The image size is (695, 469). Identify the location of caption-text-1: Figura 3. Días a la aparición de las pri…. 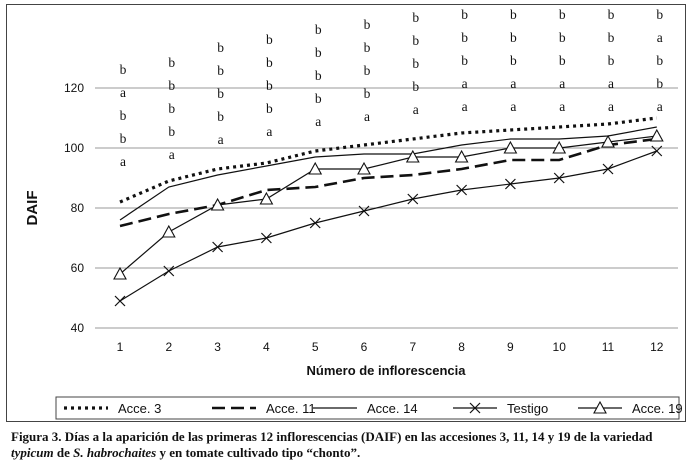
(332, 436).